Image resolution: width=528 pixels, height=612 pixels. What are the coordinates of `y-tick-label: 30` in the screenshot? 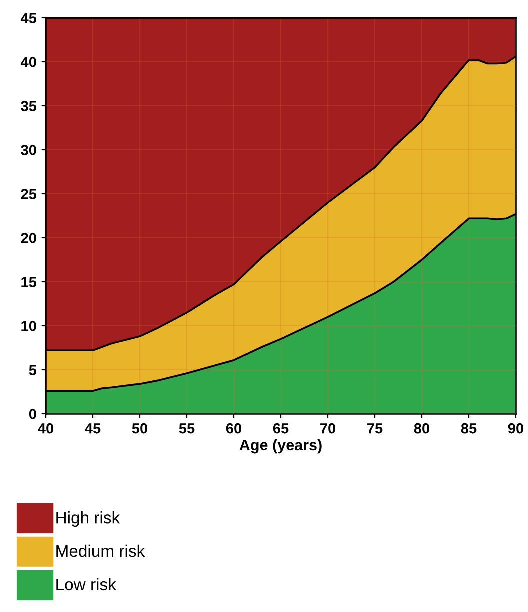 It's located at (28, 150).